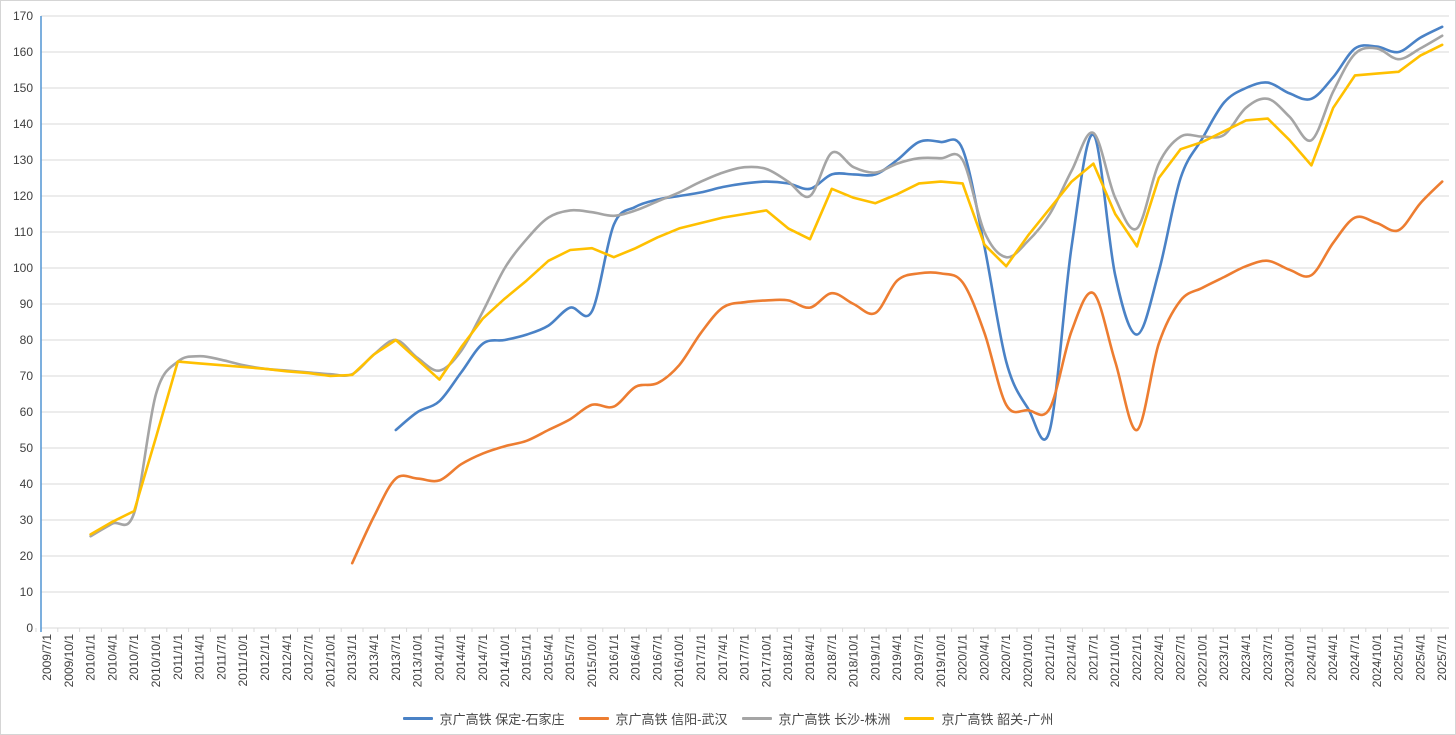 Image resolution: width=1456 pixels, height=735 pixels. I want to click on x-tick-label: 2019/7/1, so click(919, 657).